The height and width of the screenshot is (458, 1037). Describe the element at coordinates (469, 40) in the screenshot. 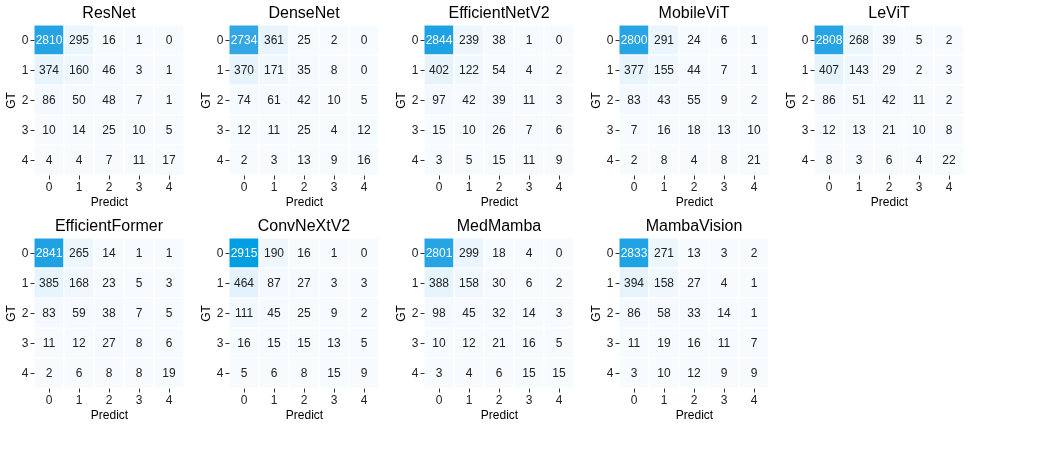

I see `data-label: 239` at that location.